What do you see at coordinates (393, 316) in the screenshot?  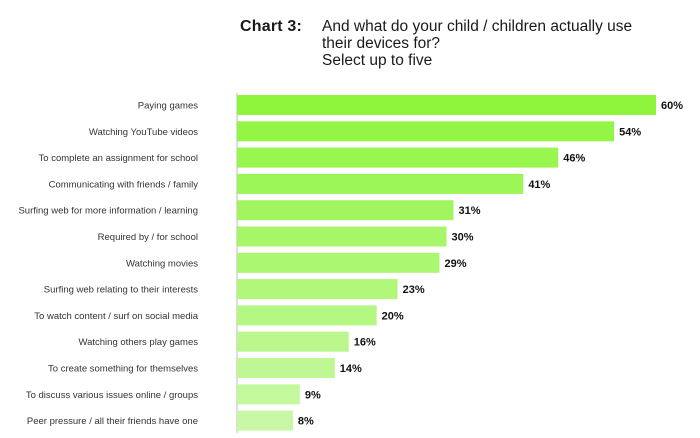 I see `value-label: 20%` at bounding box center [393, 316].